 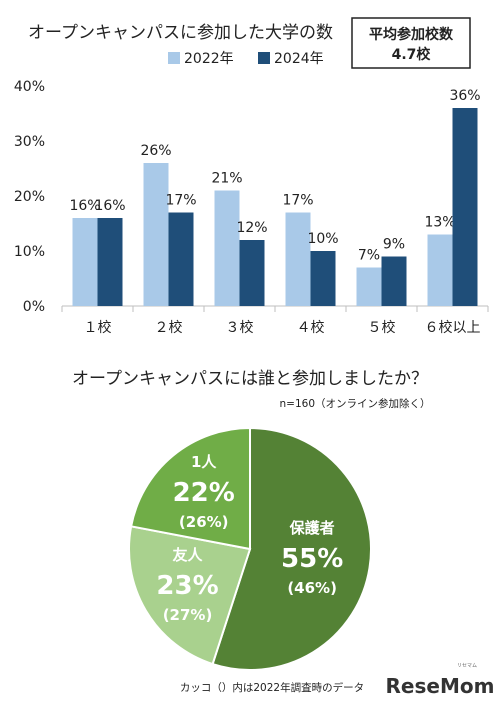 What do you see at coordinates (411, 34) in the screenshot?
I see `average-box-label: 平均参加校数` at bounding box center [411, 34].